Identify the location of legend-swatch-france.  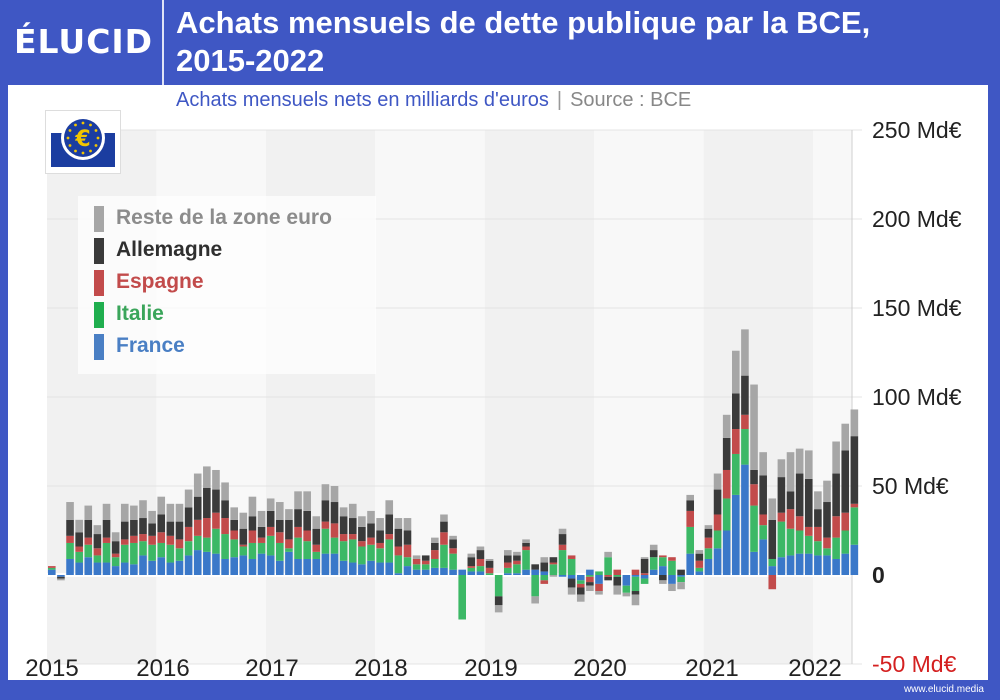
(99, 347).